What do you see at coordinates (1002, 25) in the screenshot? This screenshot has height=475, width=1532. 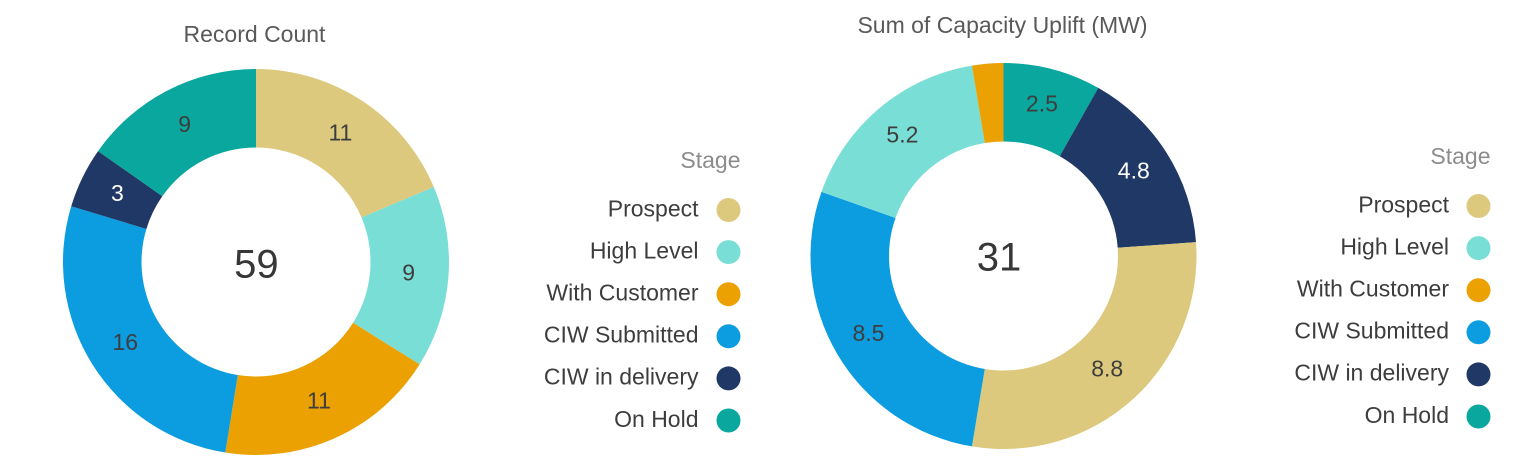 I see `svg-text: Sum of Capacity Uplift (MW)` at bounding box center [1002, 25].